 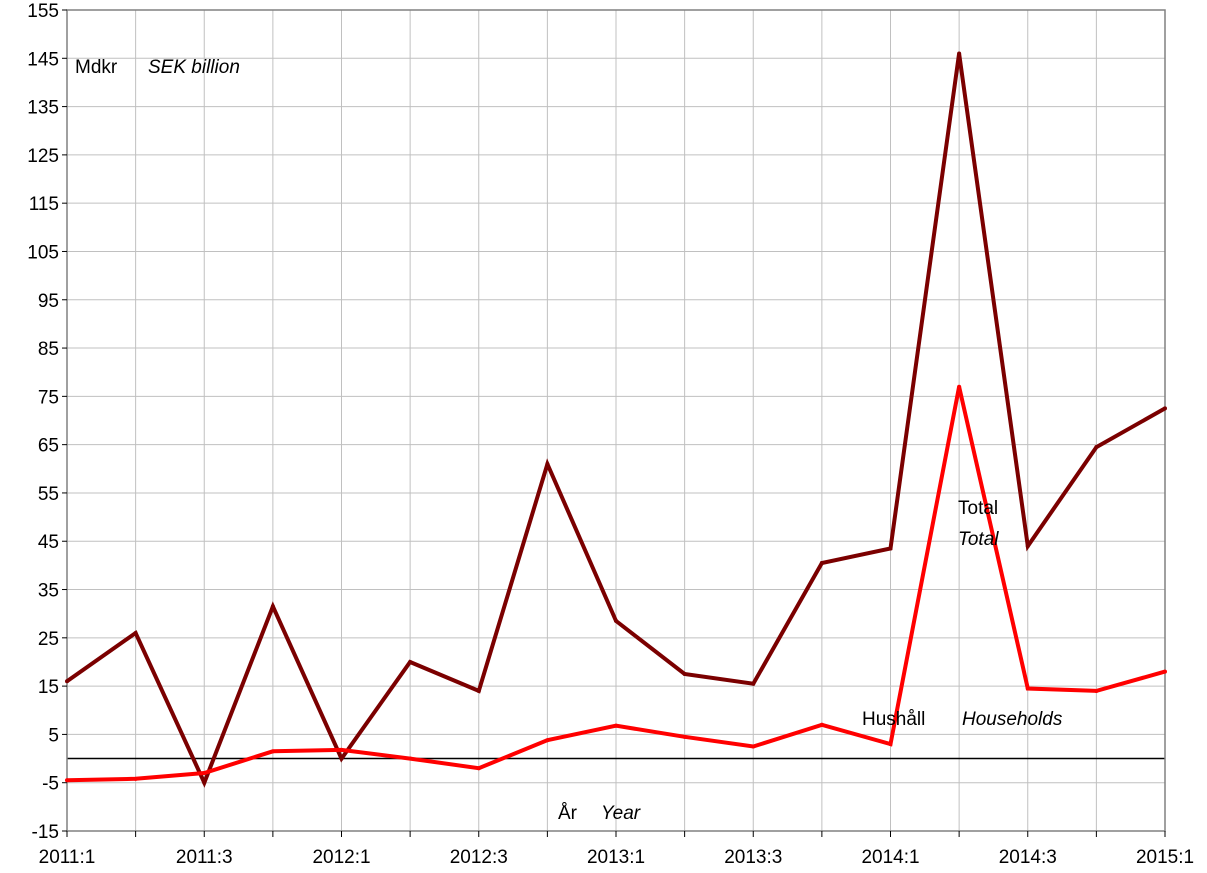 I want to click on x-tick-label: 2013:1, so click(x=616, y=857).